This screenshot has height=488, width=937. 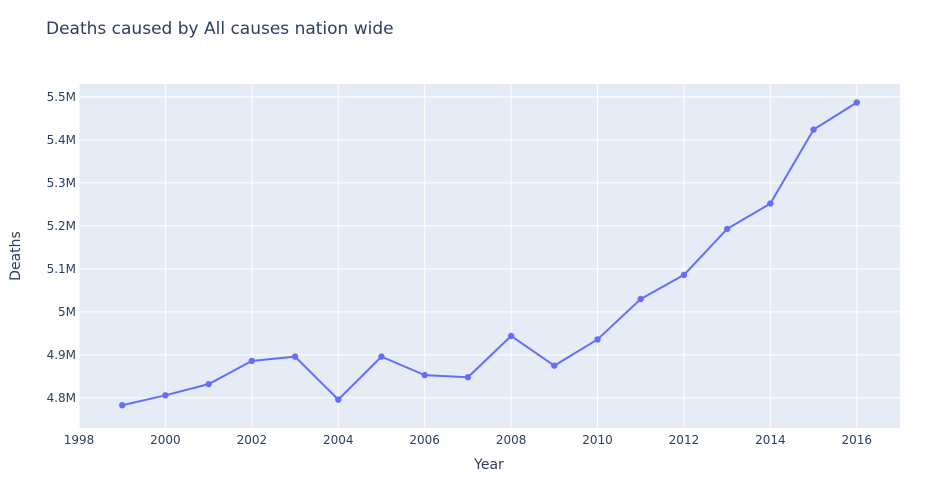 What do you see at coordinates (220, 29) in the screenshot?
I see `chart-title: Deaths caused by All causes nation wide` at bounding box center [220, 29].